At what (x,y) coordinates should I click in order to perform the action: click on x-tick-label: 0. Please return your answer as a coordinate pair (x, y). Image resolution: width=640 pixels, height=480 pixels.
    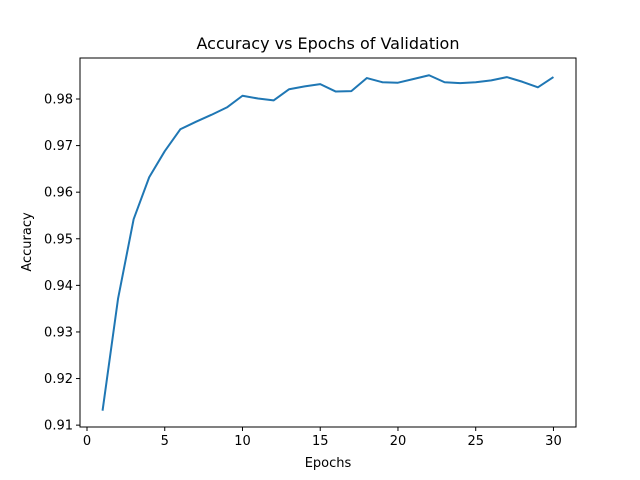
    Looking at the image, I should click on (87, 441).